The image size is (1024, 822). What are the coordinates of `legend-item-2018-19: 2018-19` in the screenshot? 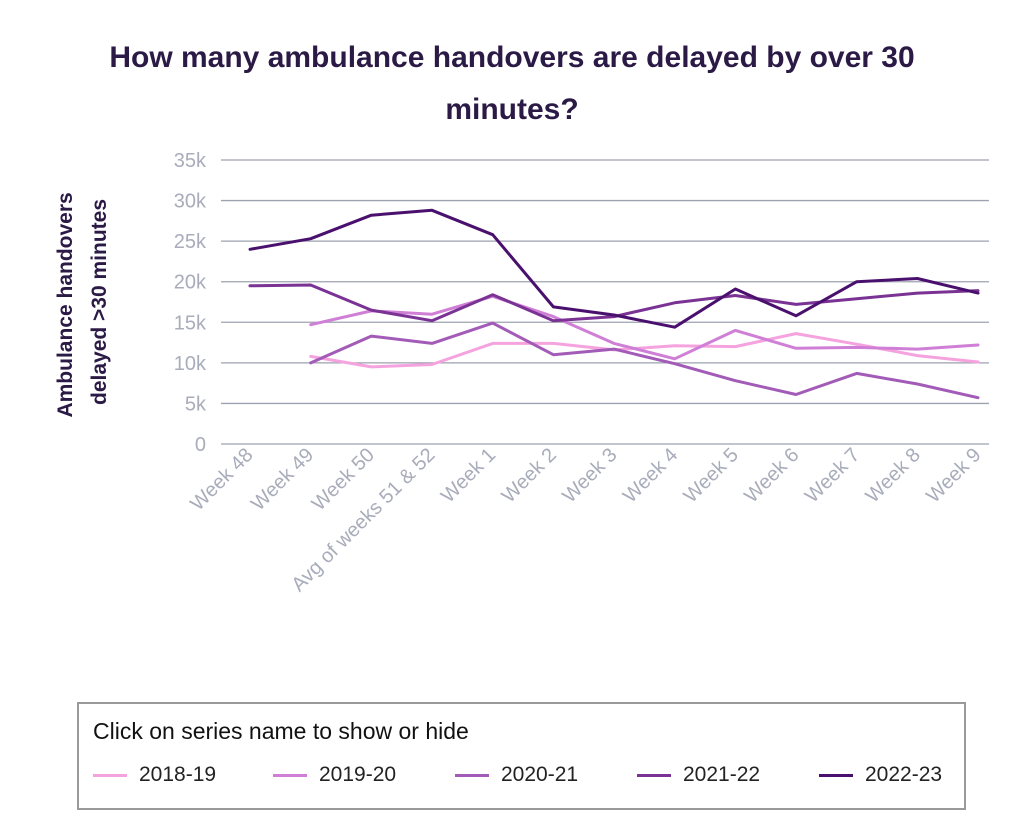 It's located at (154, 775).